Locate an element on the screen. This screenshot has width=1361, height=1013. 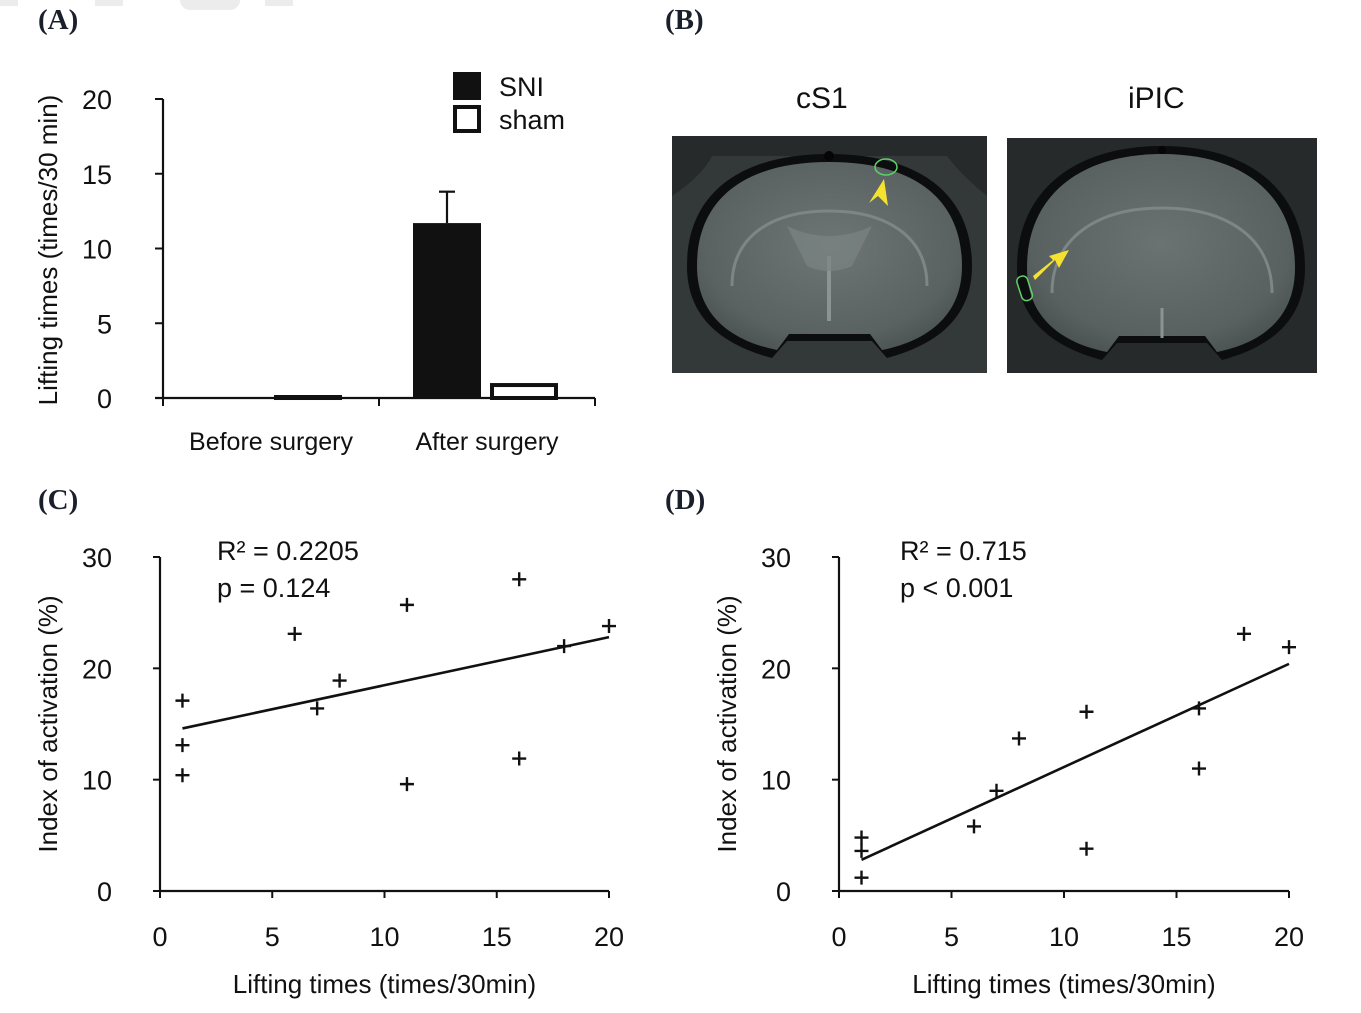
brain-scan-ipic is located at coordinates (1162, 255).